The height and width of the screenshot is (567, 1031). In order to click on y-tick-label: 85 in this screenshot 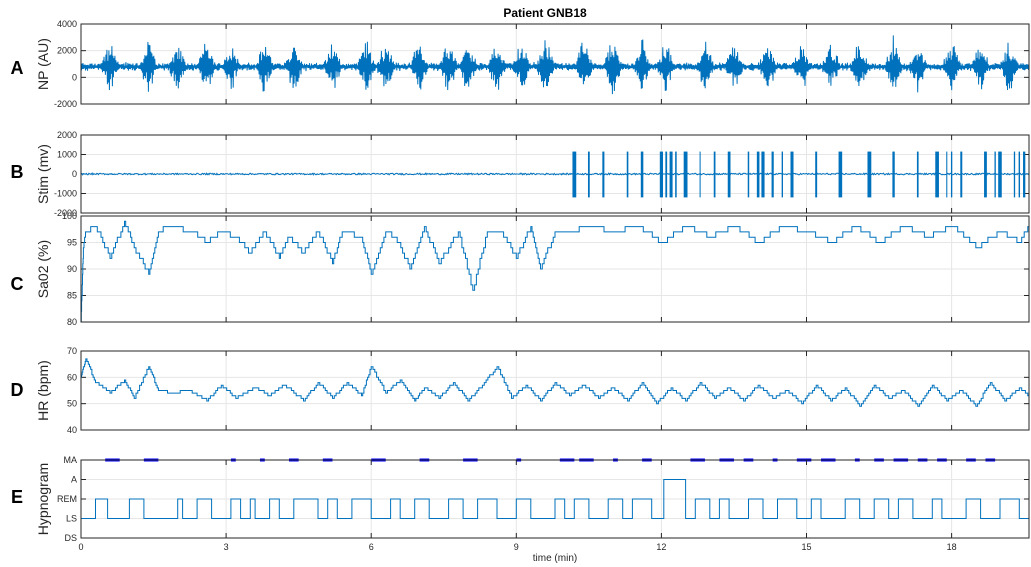, I will do `click(72, 296)`.